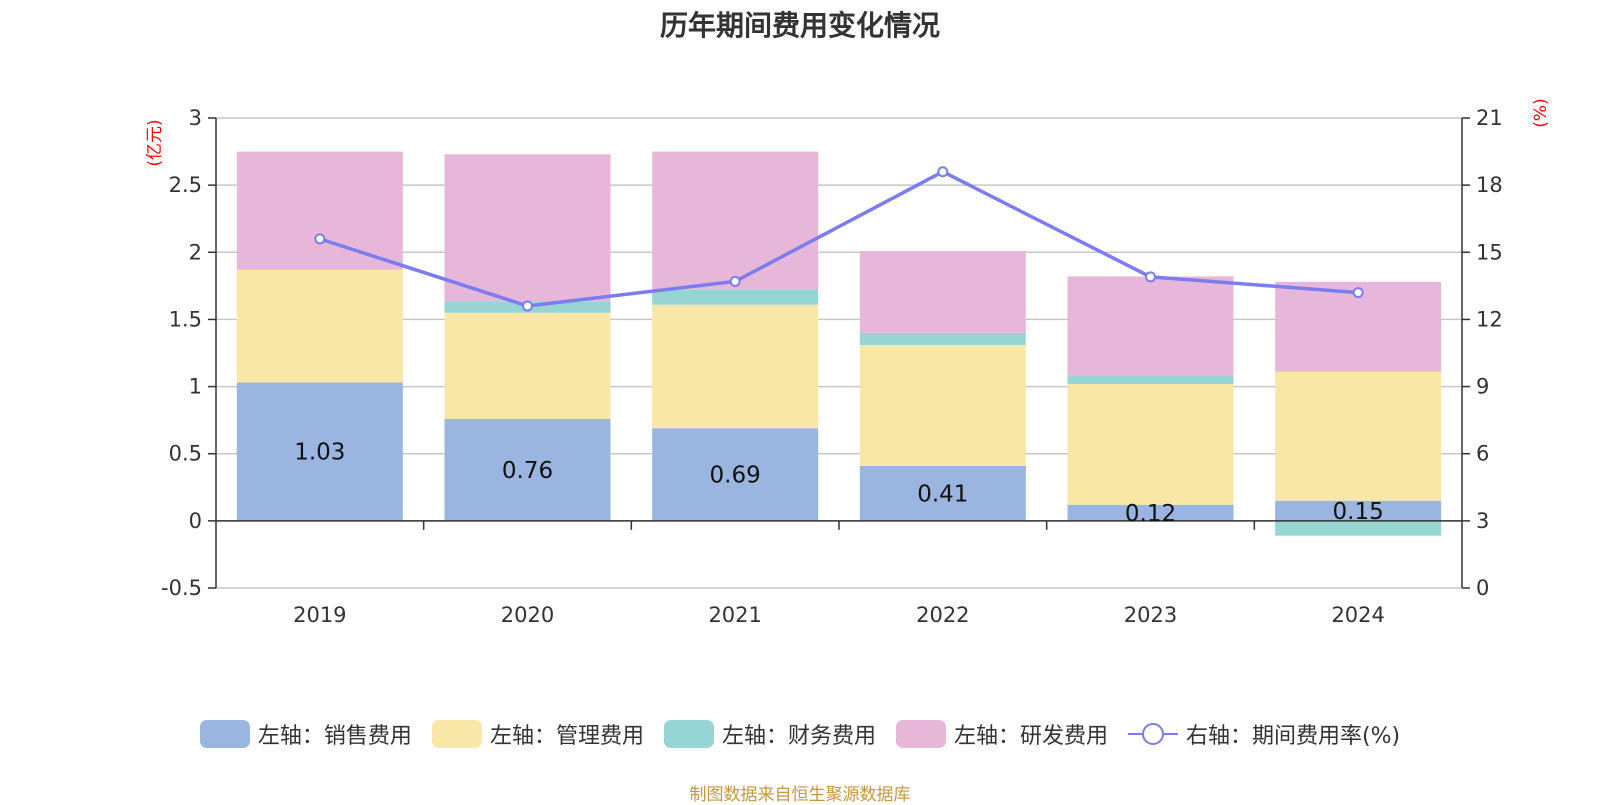 This screenshot has height=805, width=1600. I want to click on left-axis-tick-label: 3, so click(195, 118).